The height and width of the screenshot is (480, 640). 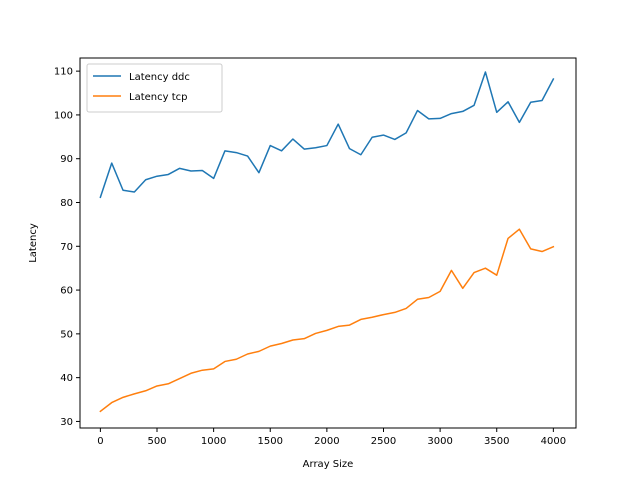 What do you see at coordinates (383, 441) in the screenshot?
I see `x-tick-label: 2500` at bounding box center [383, 441].